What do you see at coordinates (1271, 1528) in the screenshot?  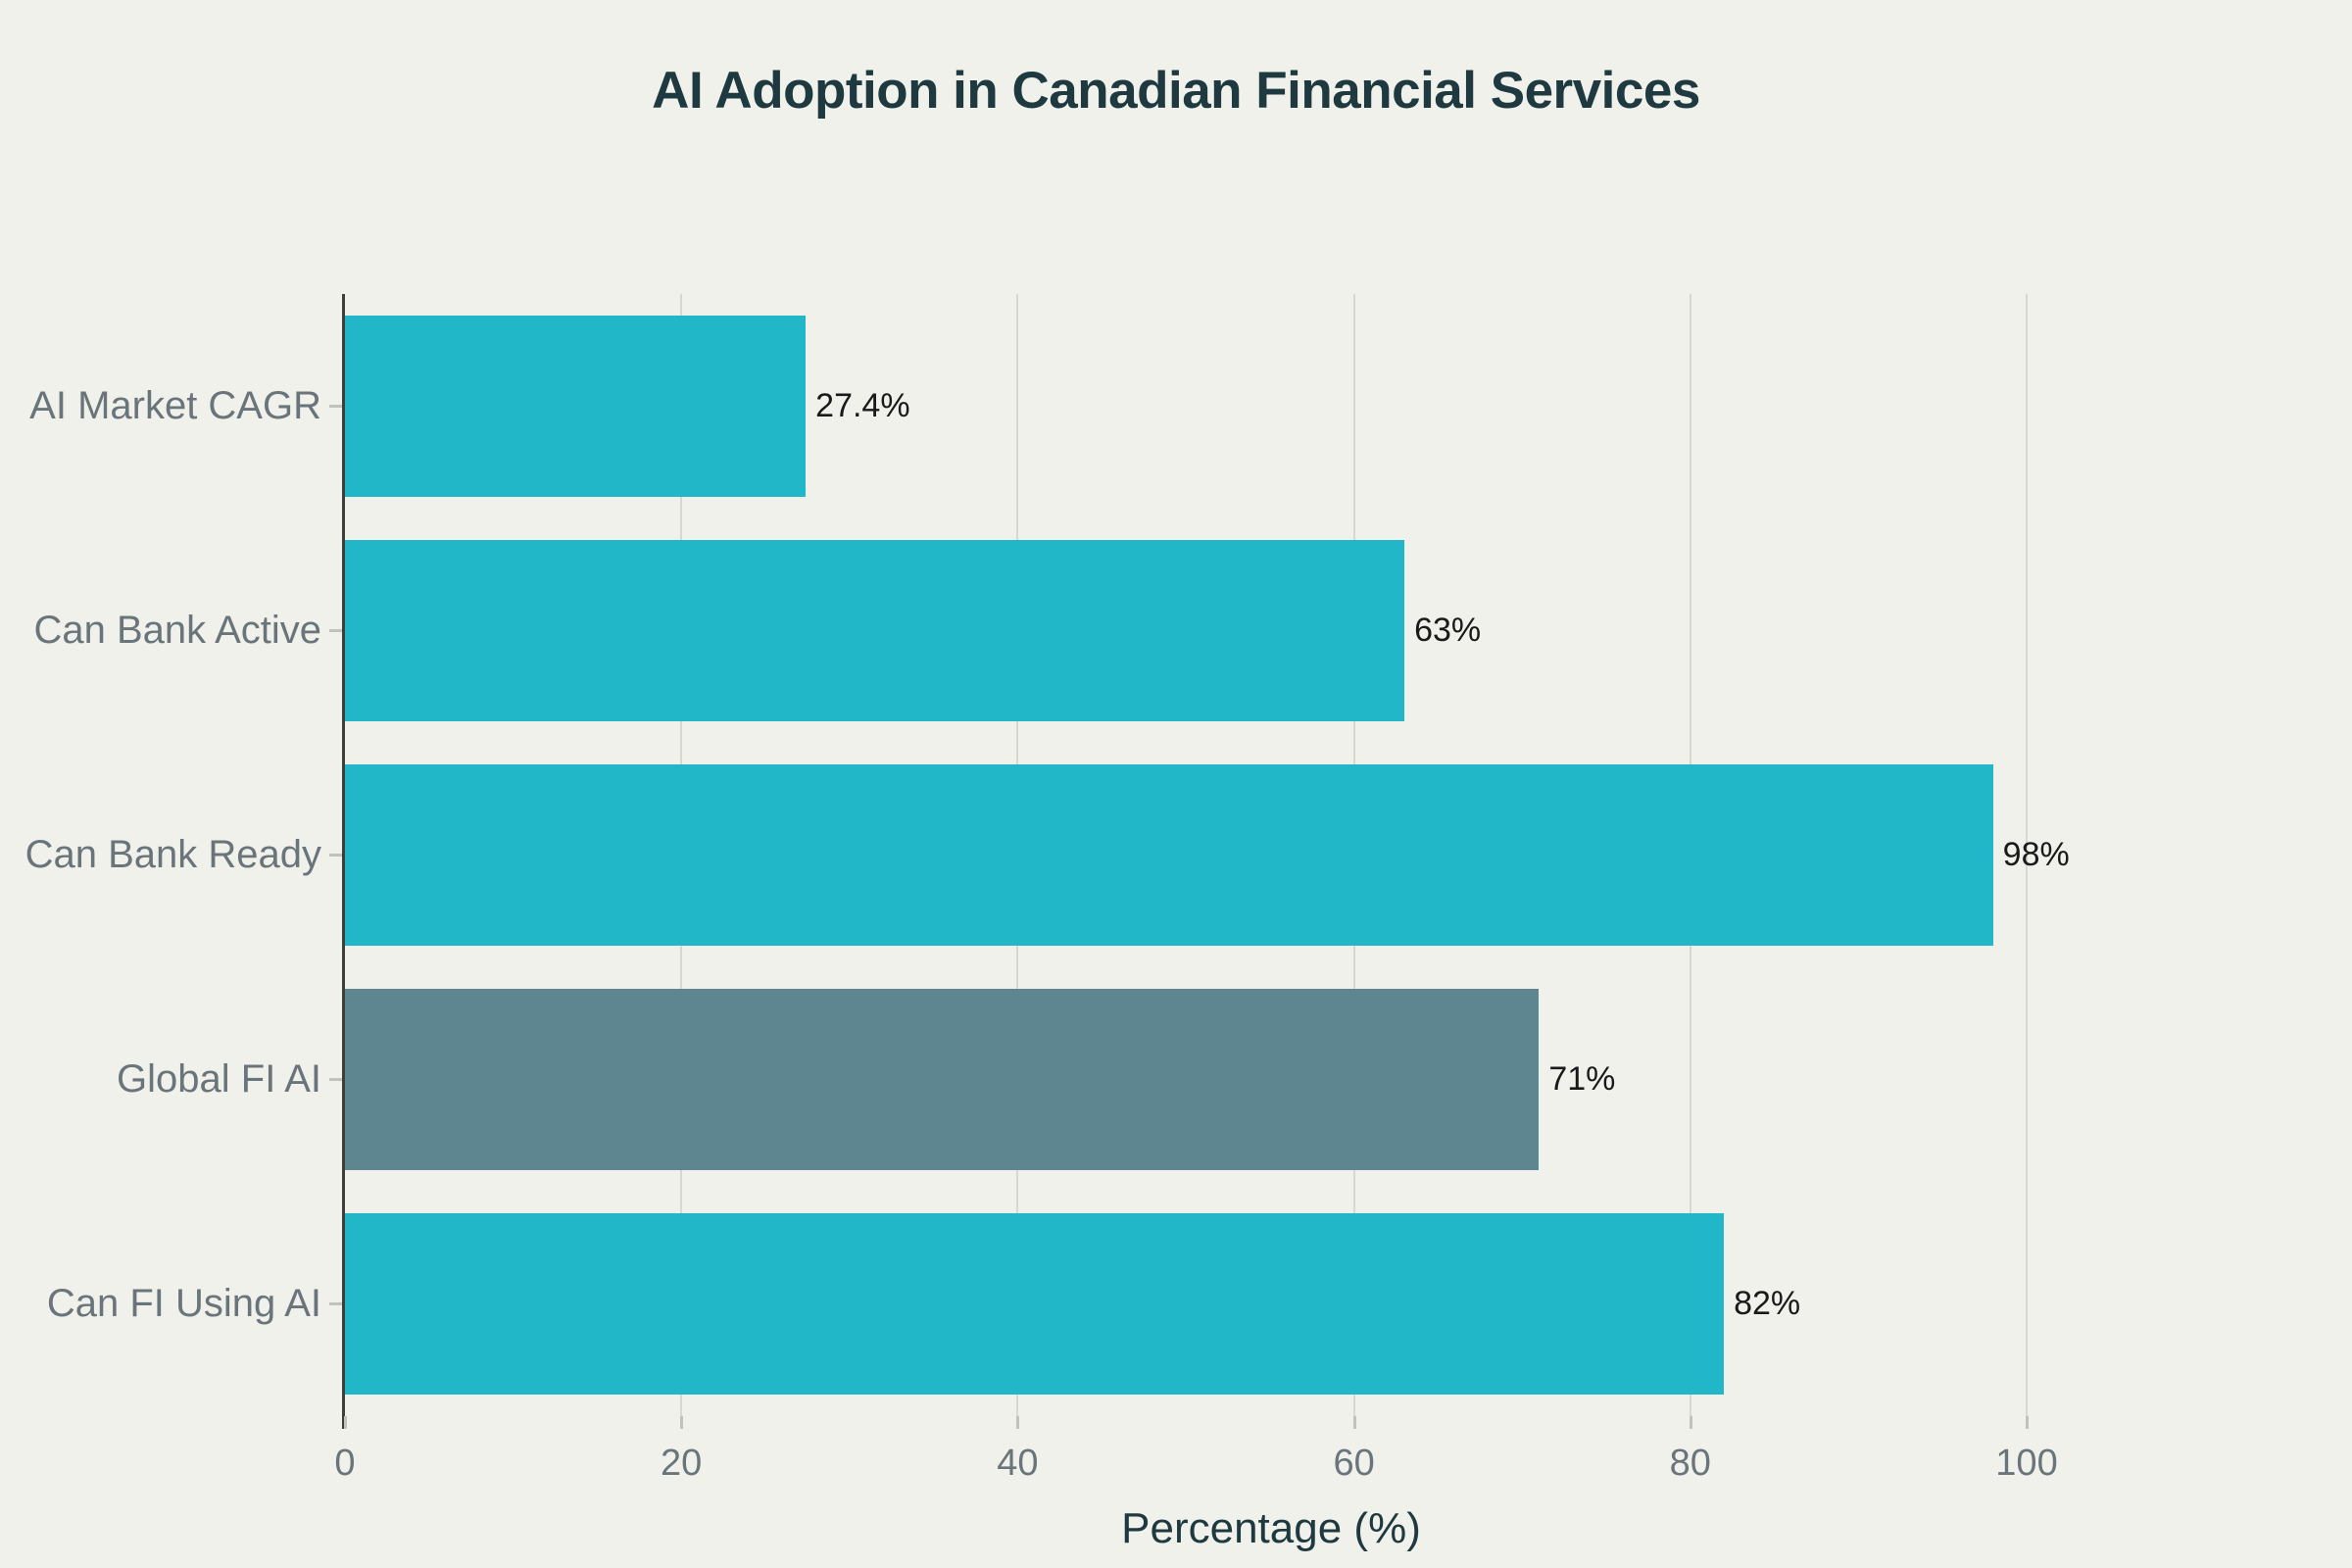 I see `x-axis-title: Percentage (%)` at bounding box center [1271, 1528].